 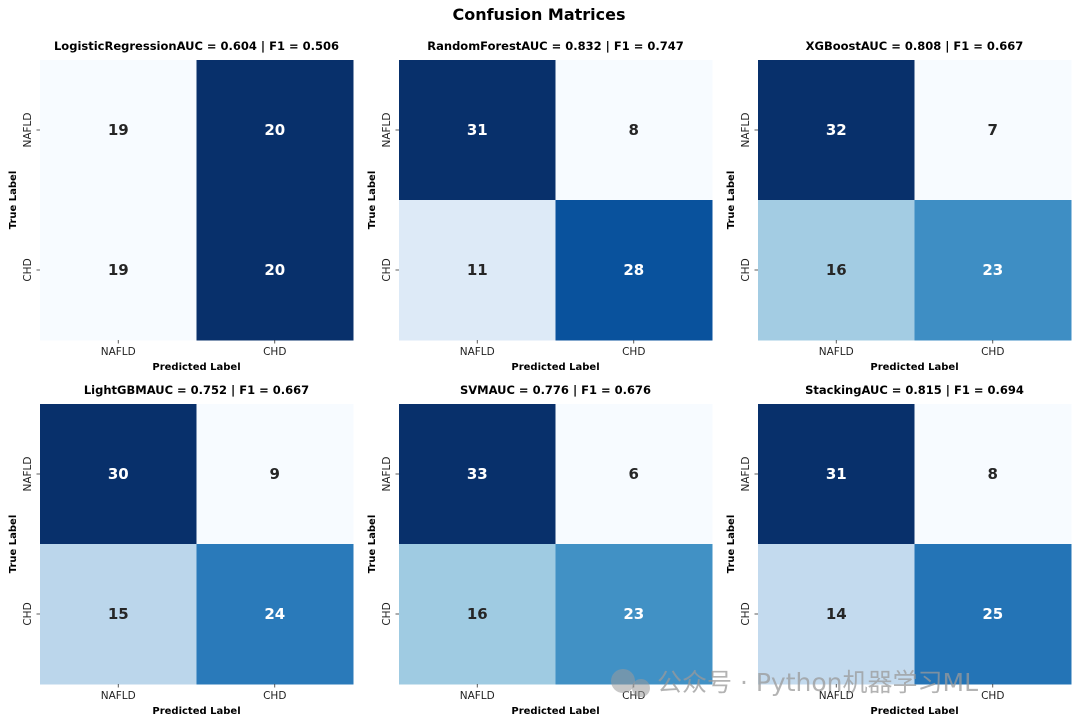 What do you see at coordinates (538, 14) in the screenshot?
I see `figure-title: Confusion Matrices` at bounding box center [538, 14].